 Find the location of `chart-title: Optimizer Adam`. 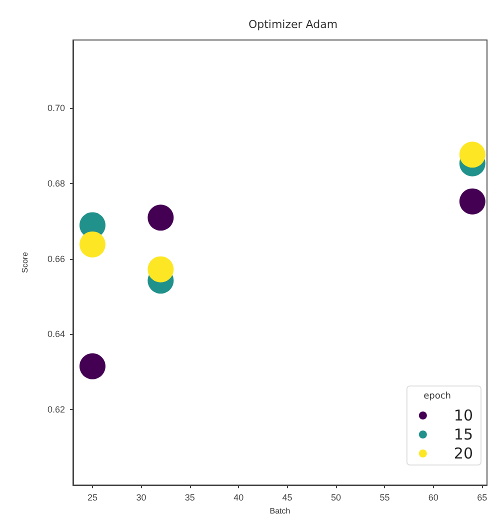

chart-title: Optimizer Adam is located at coordinates (293, 24).